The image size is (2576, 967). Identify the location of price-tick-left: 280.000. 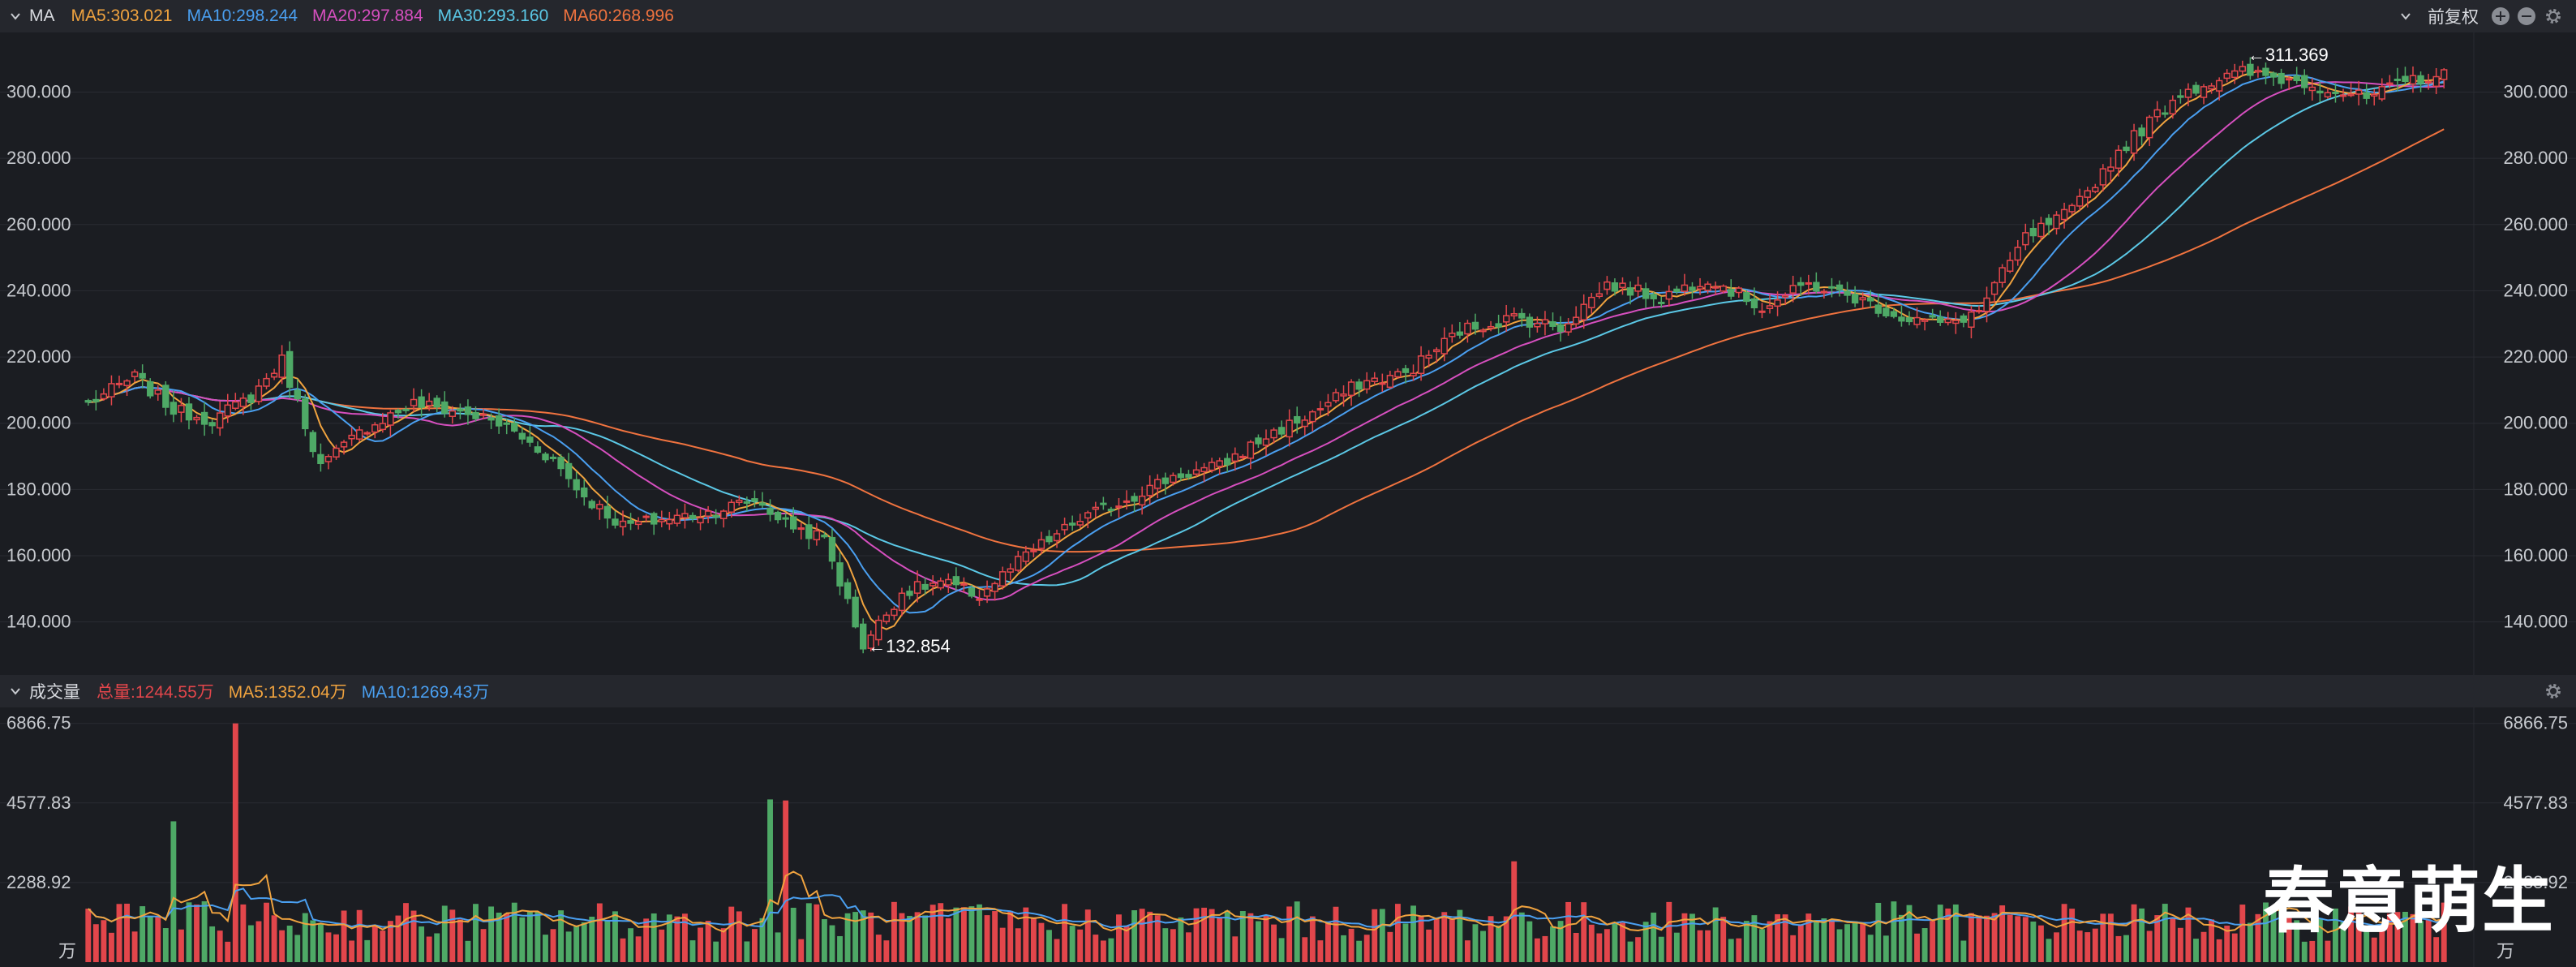
(38, 158).